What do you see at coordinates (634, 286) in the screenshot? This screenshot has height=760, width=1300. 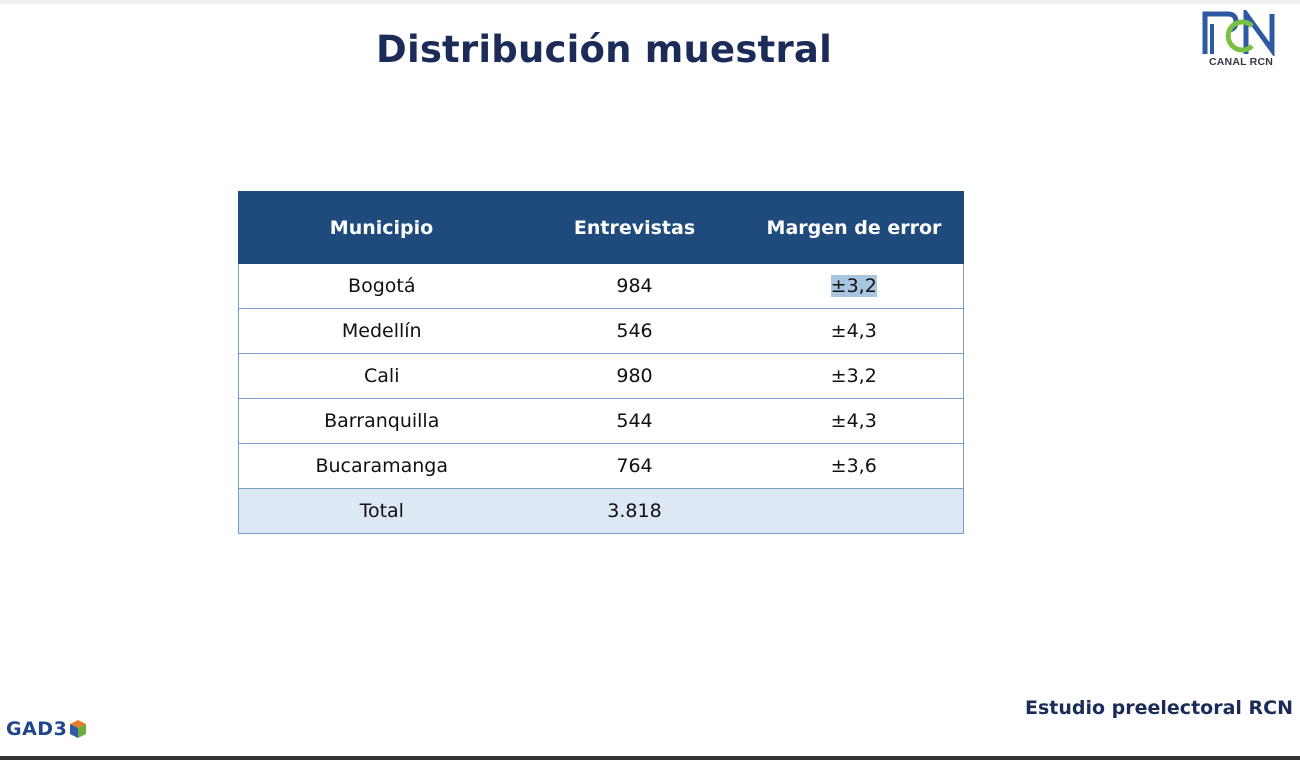 I see `cell-entrevistas: 984` at bounding box center [634, 286].